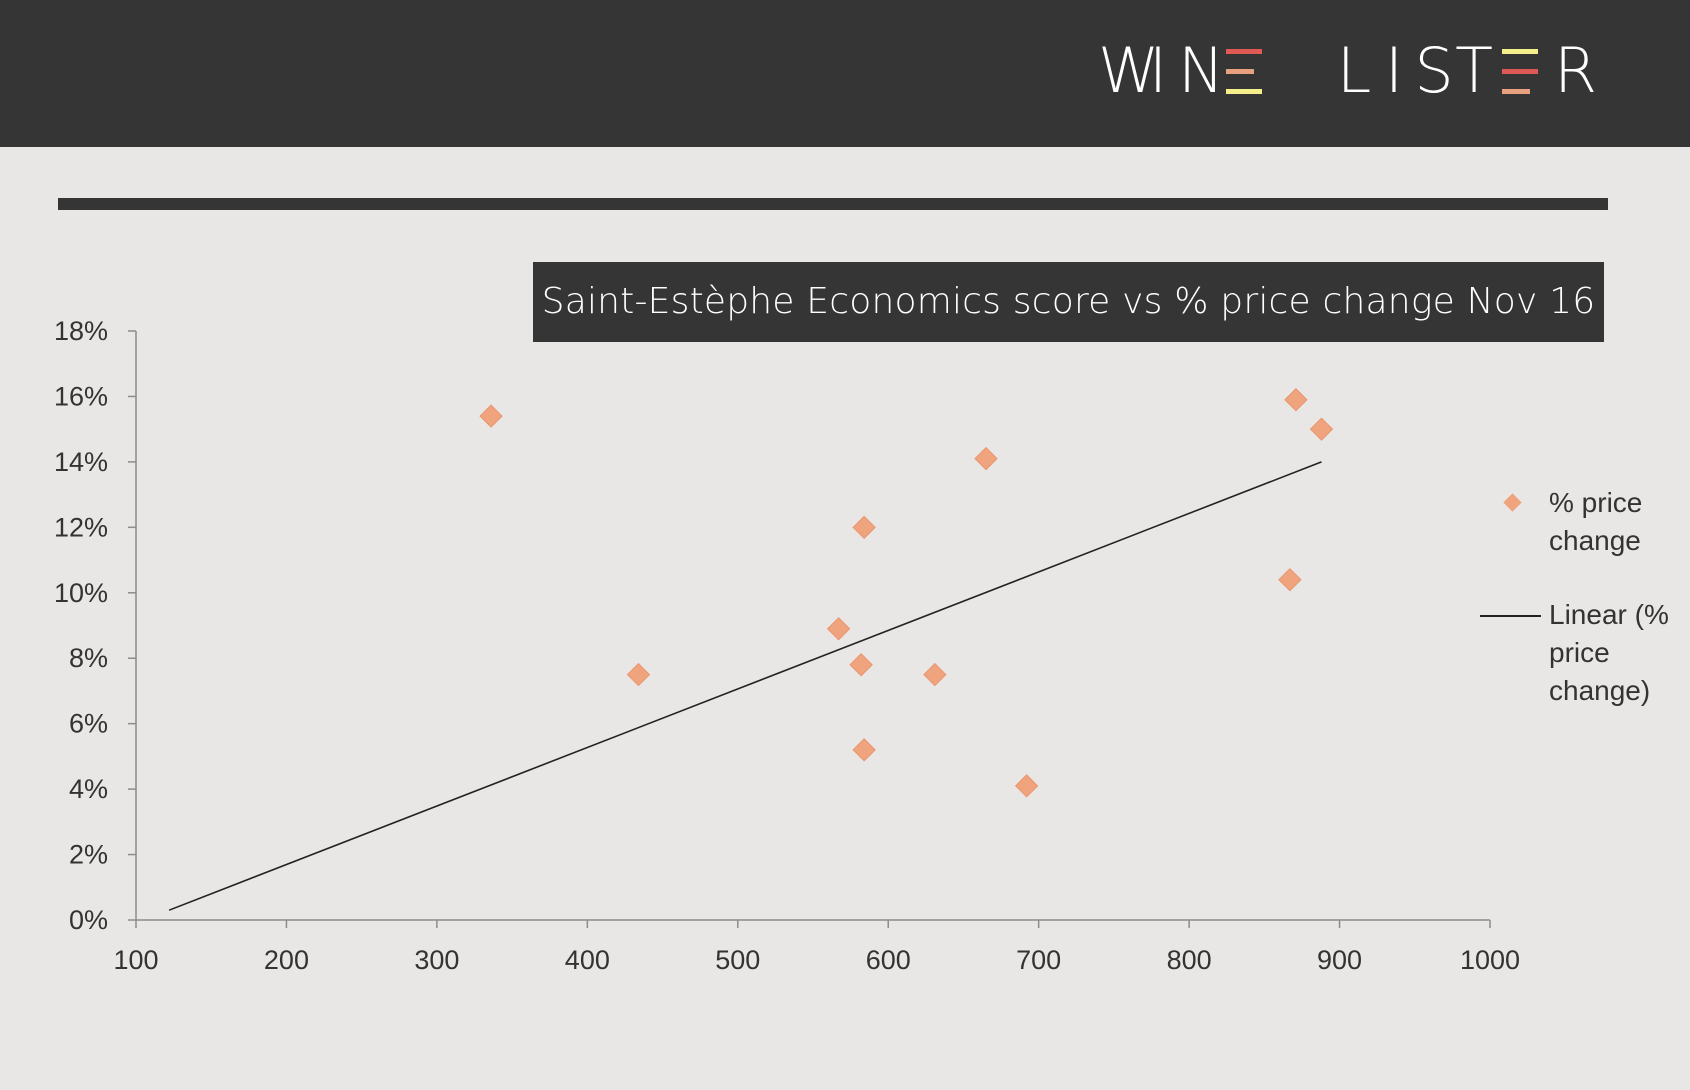  Describe the element at coordinates (88, 789) in the screenshot. I see `y-tick-label: 4%` at that location.